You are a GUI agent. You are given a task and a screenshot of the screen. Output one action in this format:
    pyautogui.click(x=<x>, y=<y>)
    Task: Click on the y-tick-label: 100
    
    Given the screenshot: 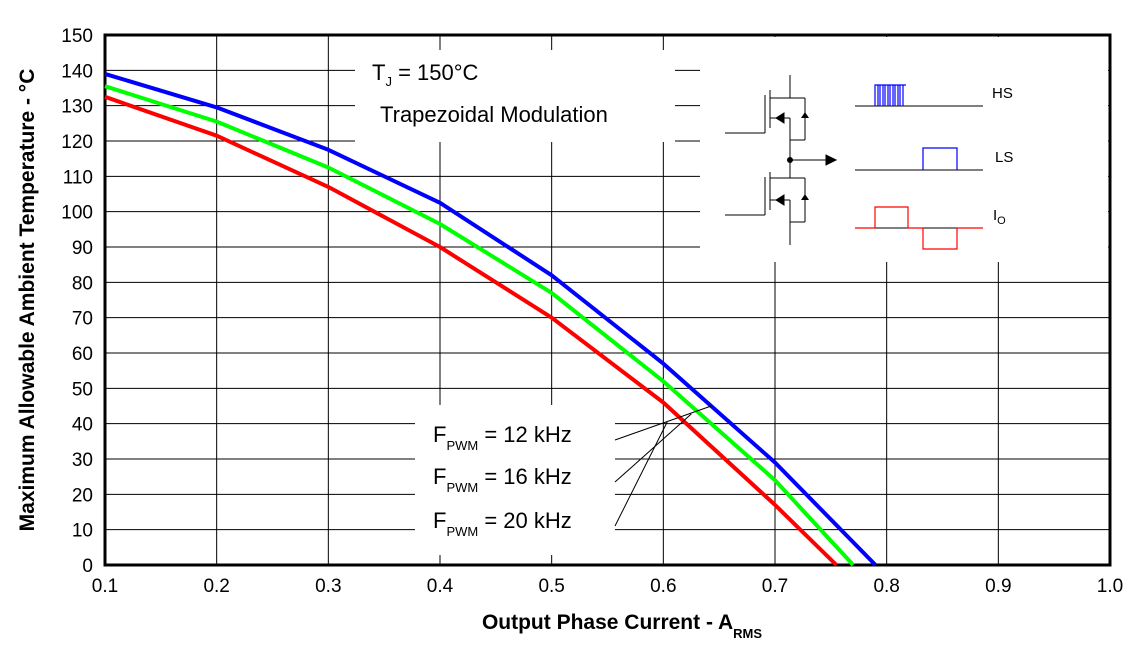 What is the action you would take?
    pyautogui.click(x=77, y=213)
    